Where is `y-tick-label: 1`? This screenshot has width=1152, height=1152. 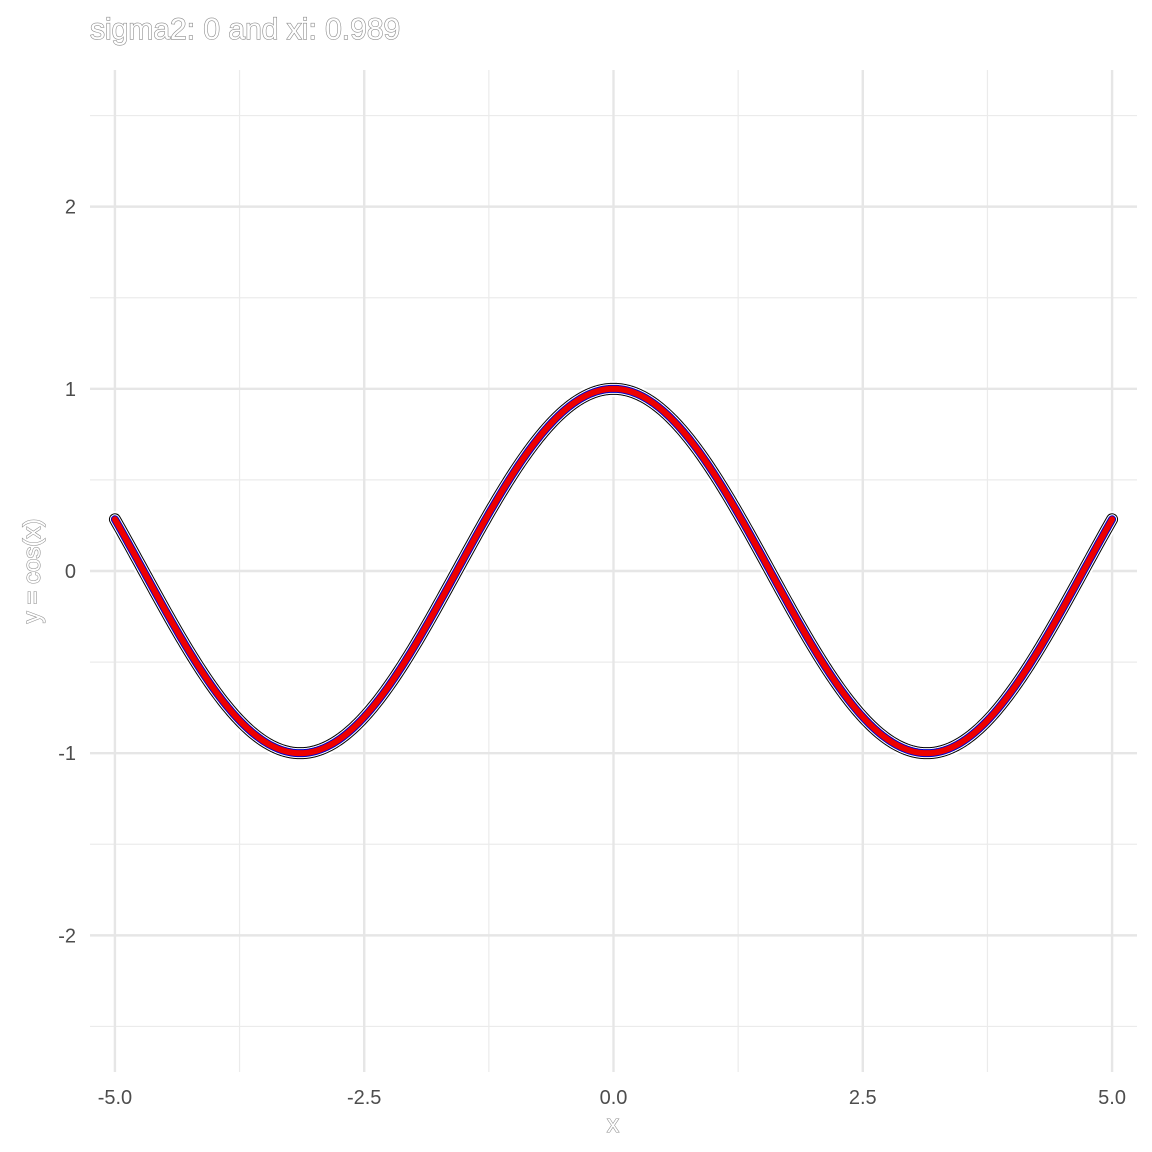 y-tick-label: 1 is located at coordinates (70, 390).